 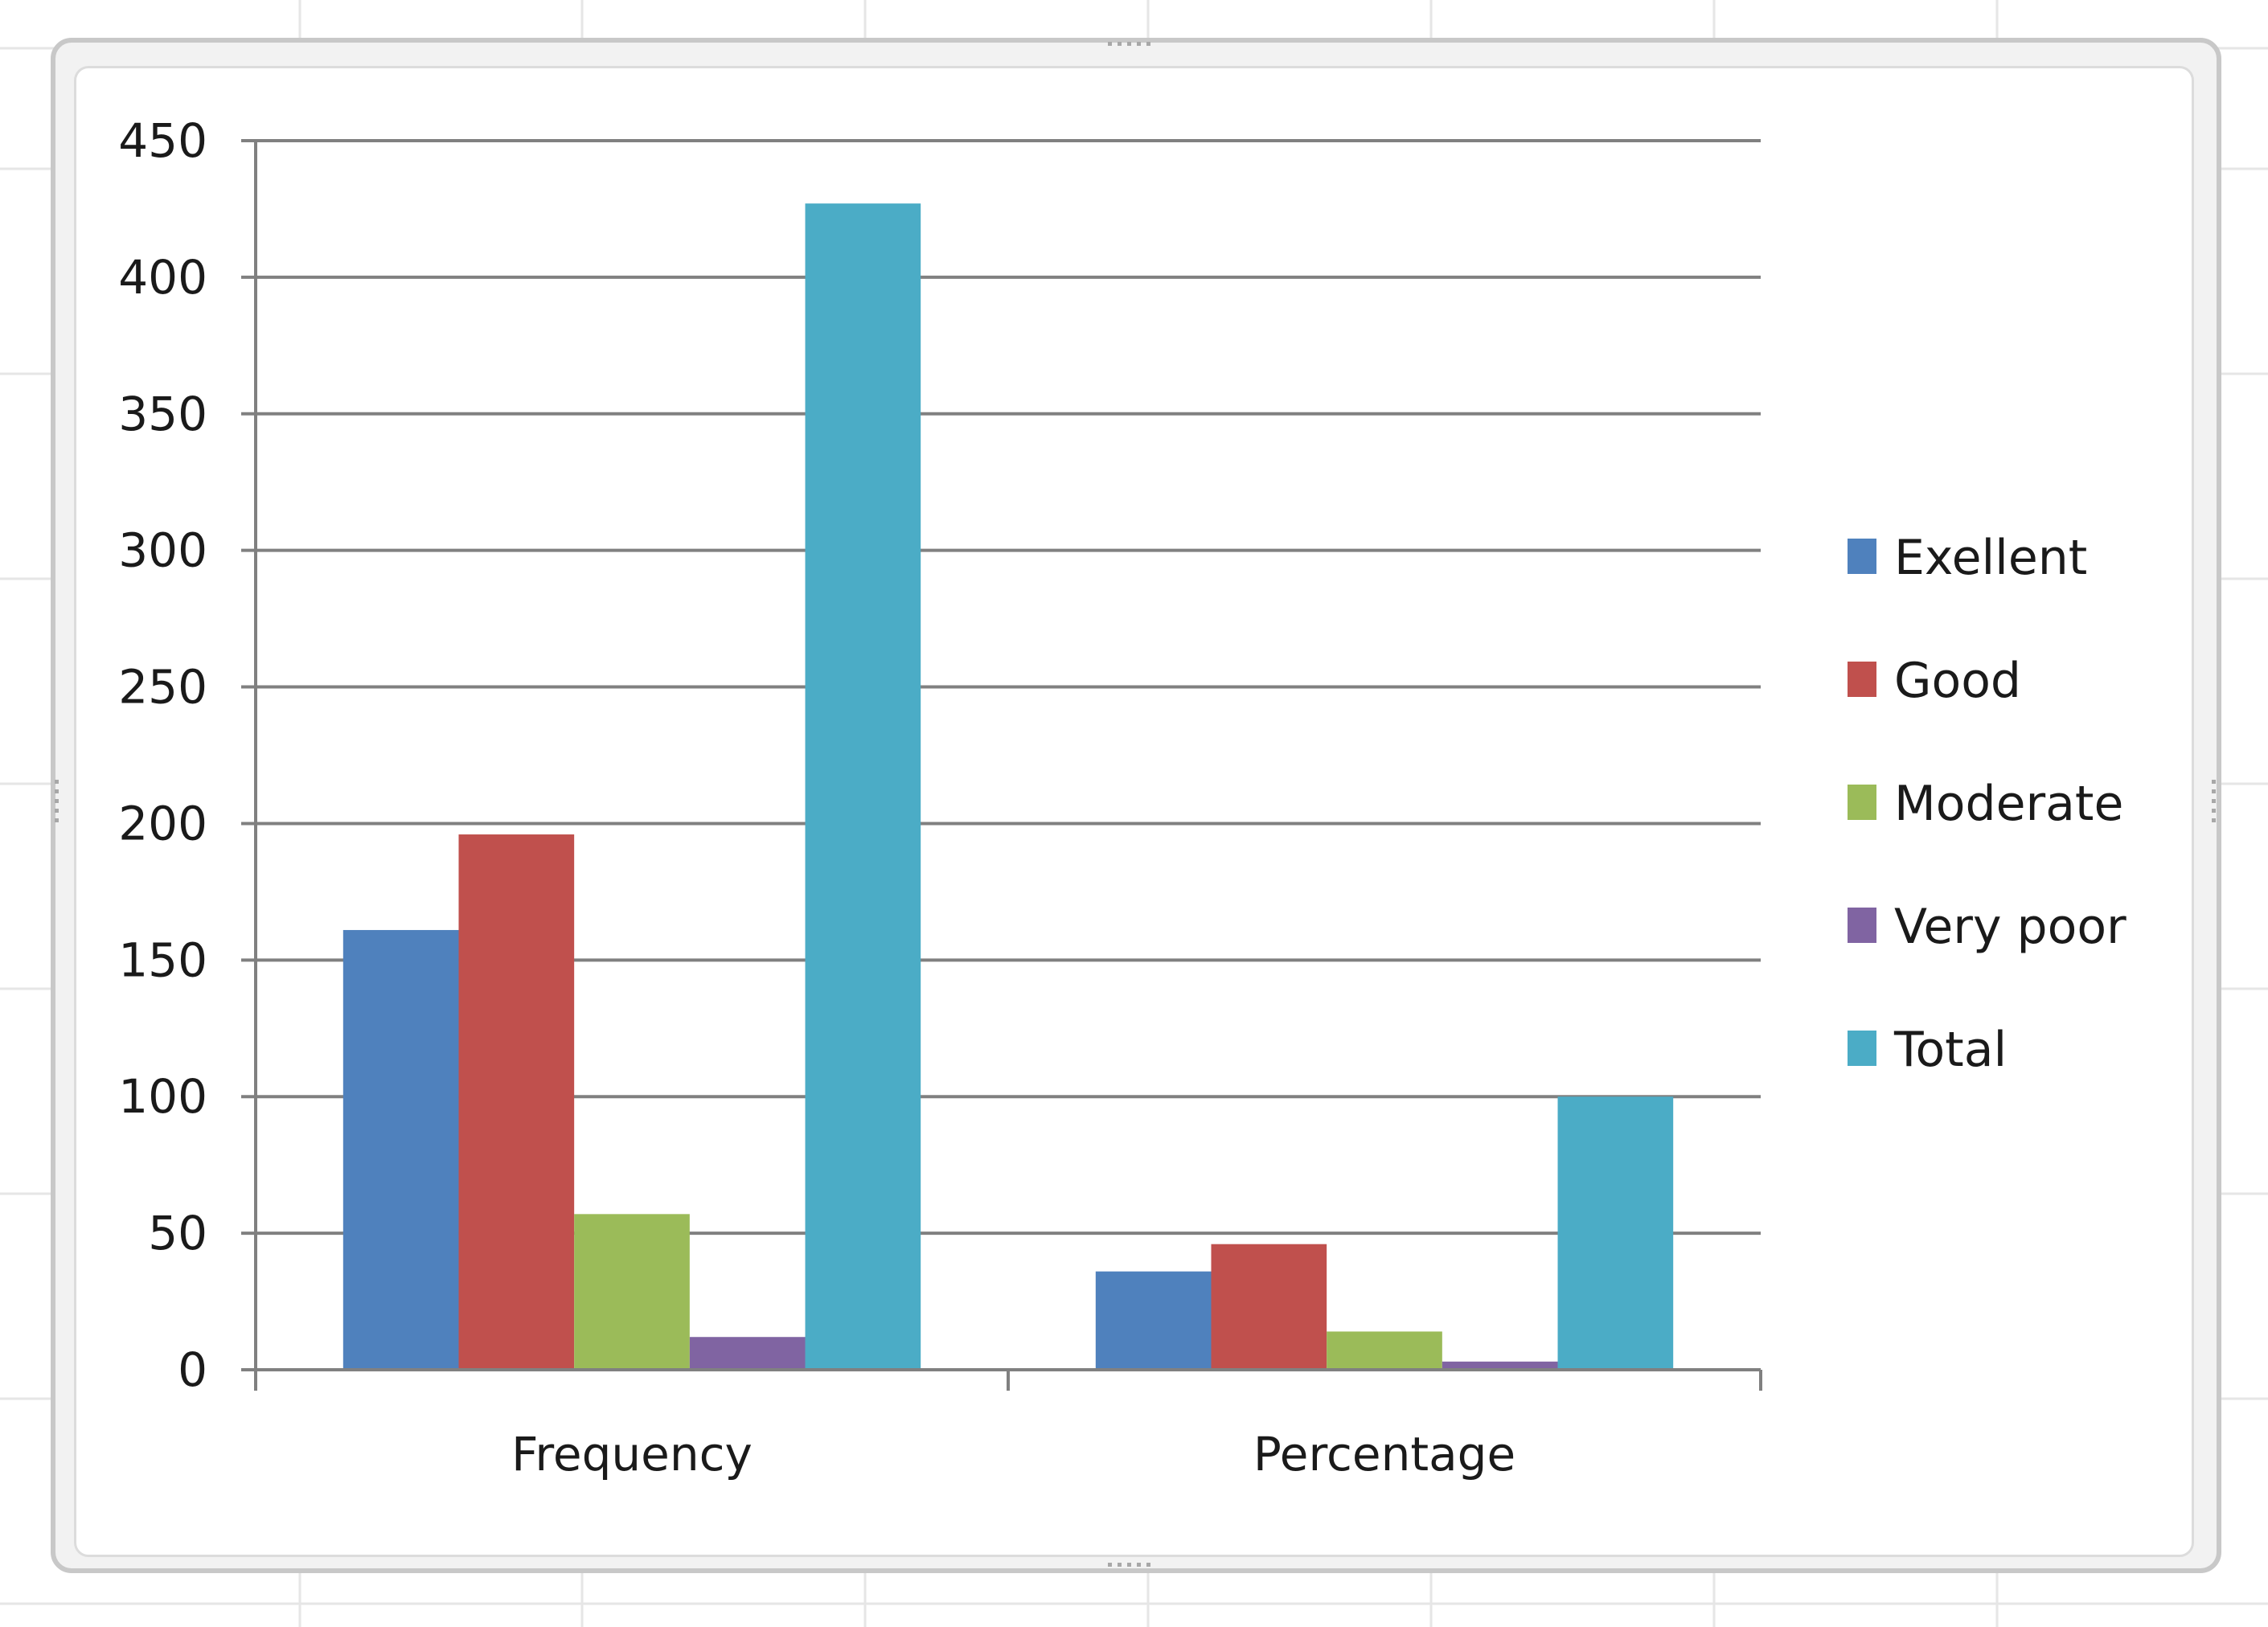 What do you see at coordinates (1129, 44) in the screenshot?
I see `resize-handle-top` at bounding box center [1129, 44].